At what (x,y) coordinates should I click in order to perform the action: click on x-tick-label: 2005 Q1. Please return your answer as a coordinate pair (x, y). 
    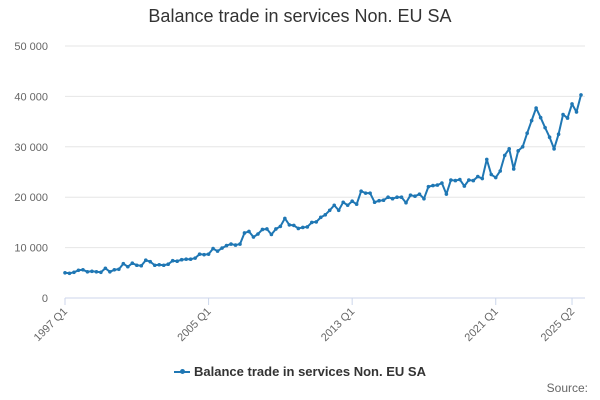
    Looking at the image, I should click on (194, 325).